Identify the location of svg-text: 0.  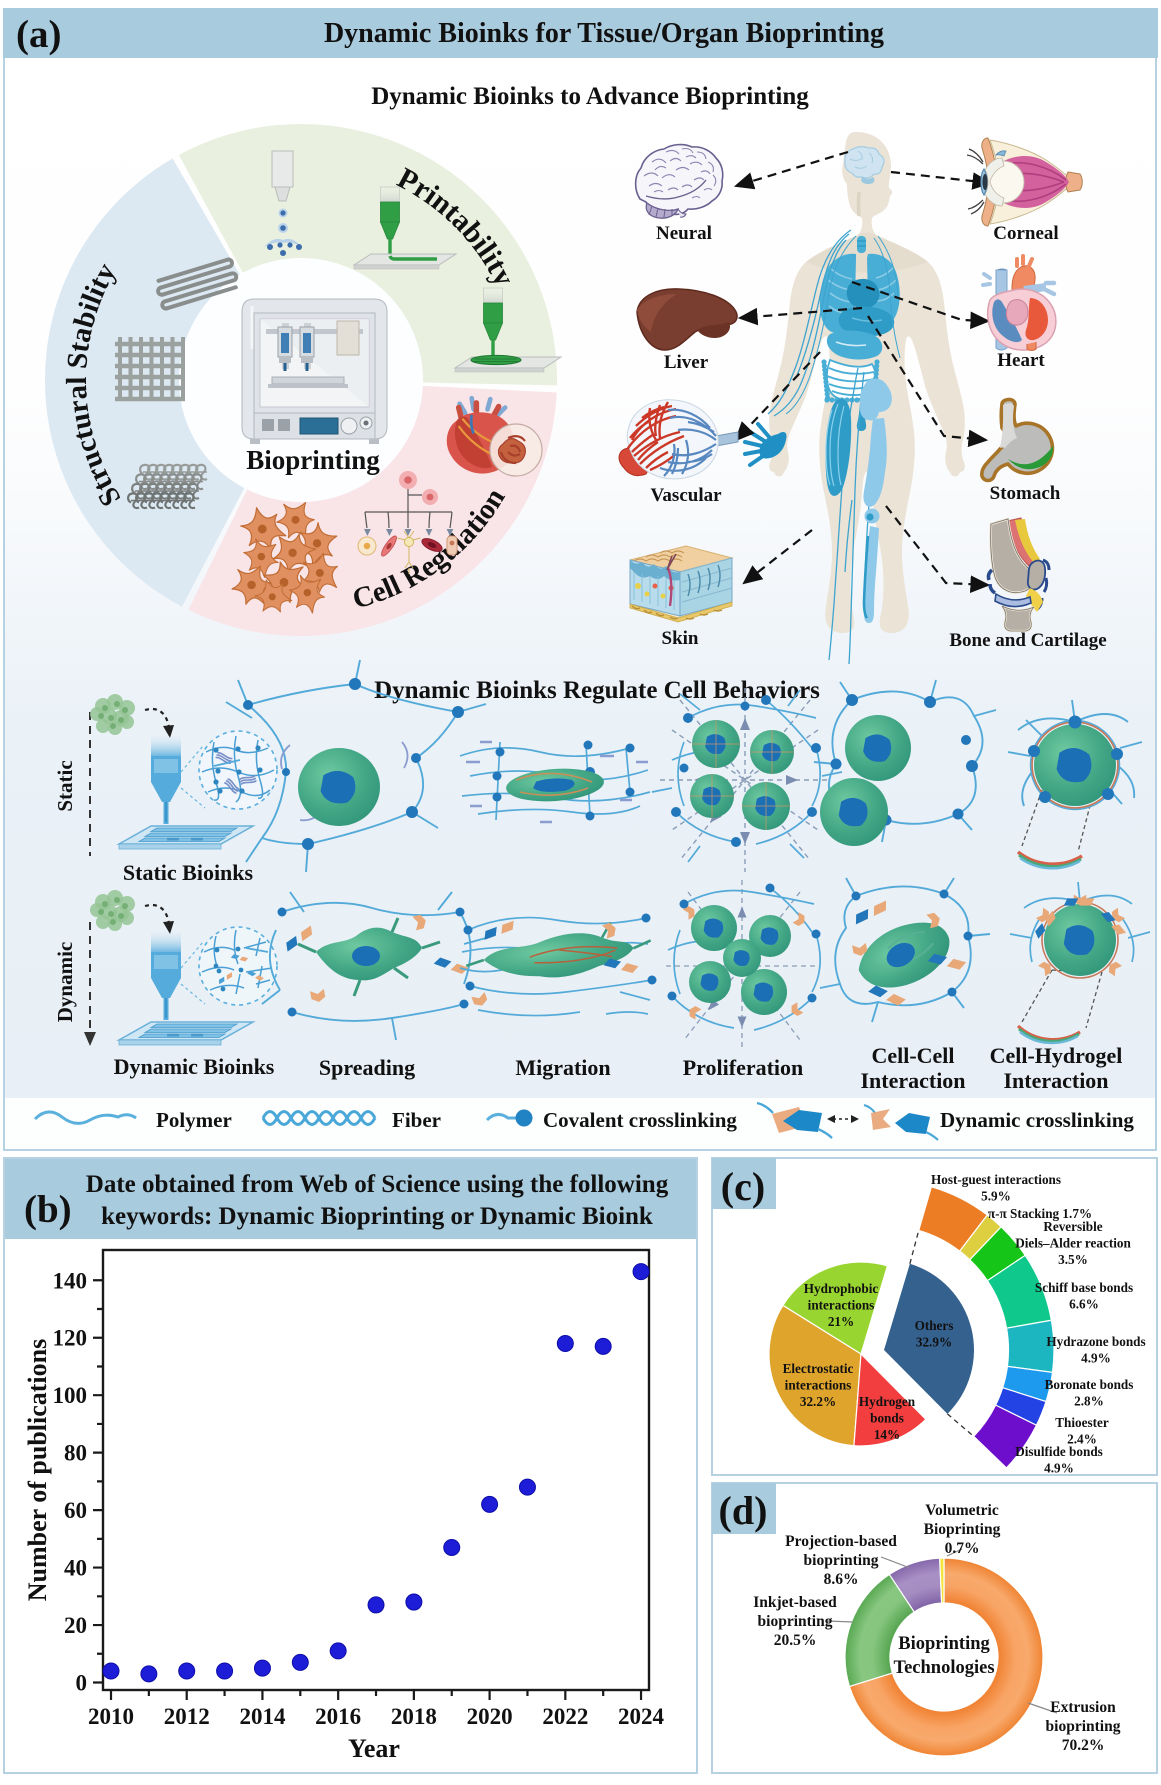
(82, 1683).